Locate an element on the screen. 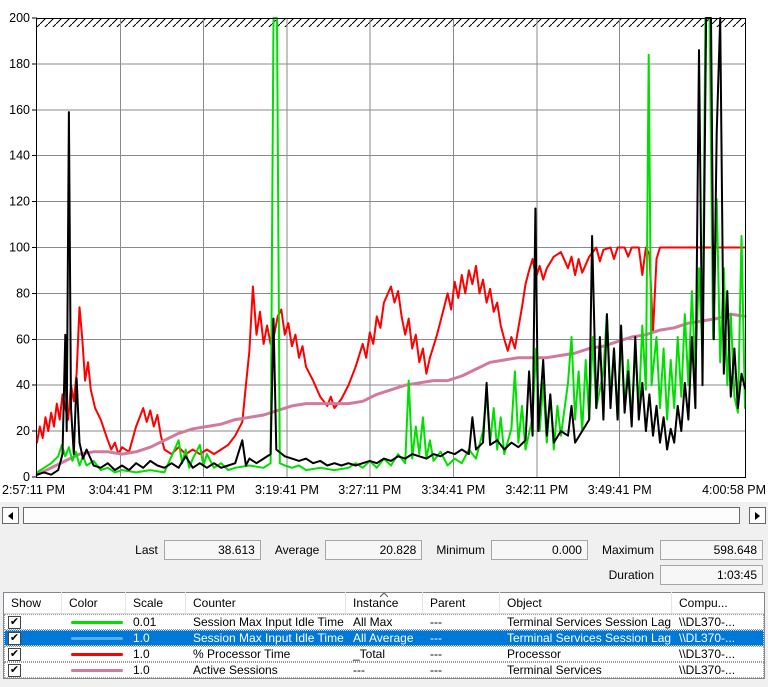 Image resolution: width=768 pixels, height=687 pixels. chart-top-hatch-band is located at coordinates (391, 23).